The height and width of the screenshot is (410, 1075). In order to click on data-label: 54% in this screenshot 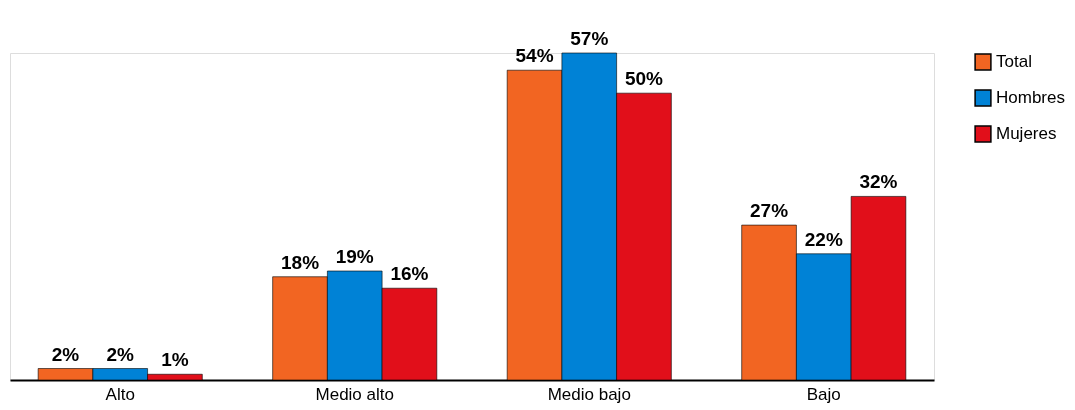, I will do `click(534, 56)`.